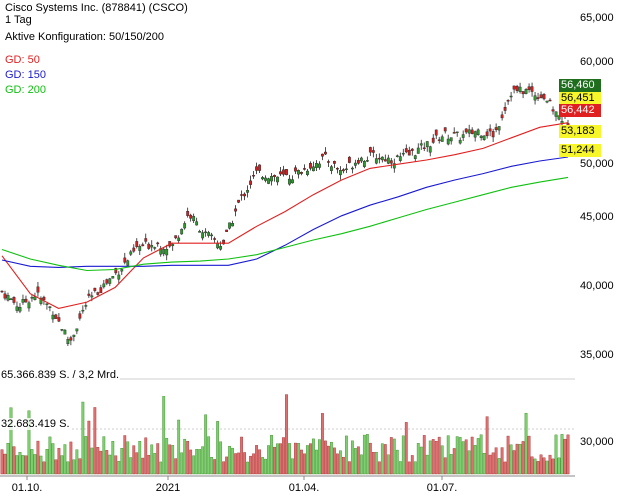 This screenshot has height=496, width=620. What do you see at coordinates (580, 85) in the screenshot?
I see `badge-last-price: 56,460` at bounding box center [580, 85].